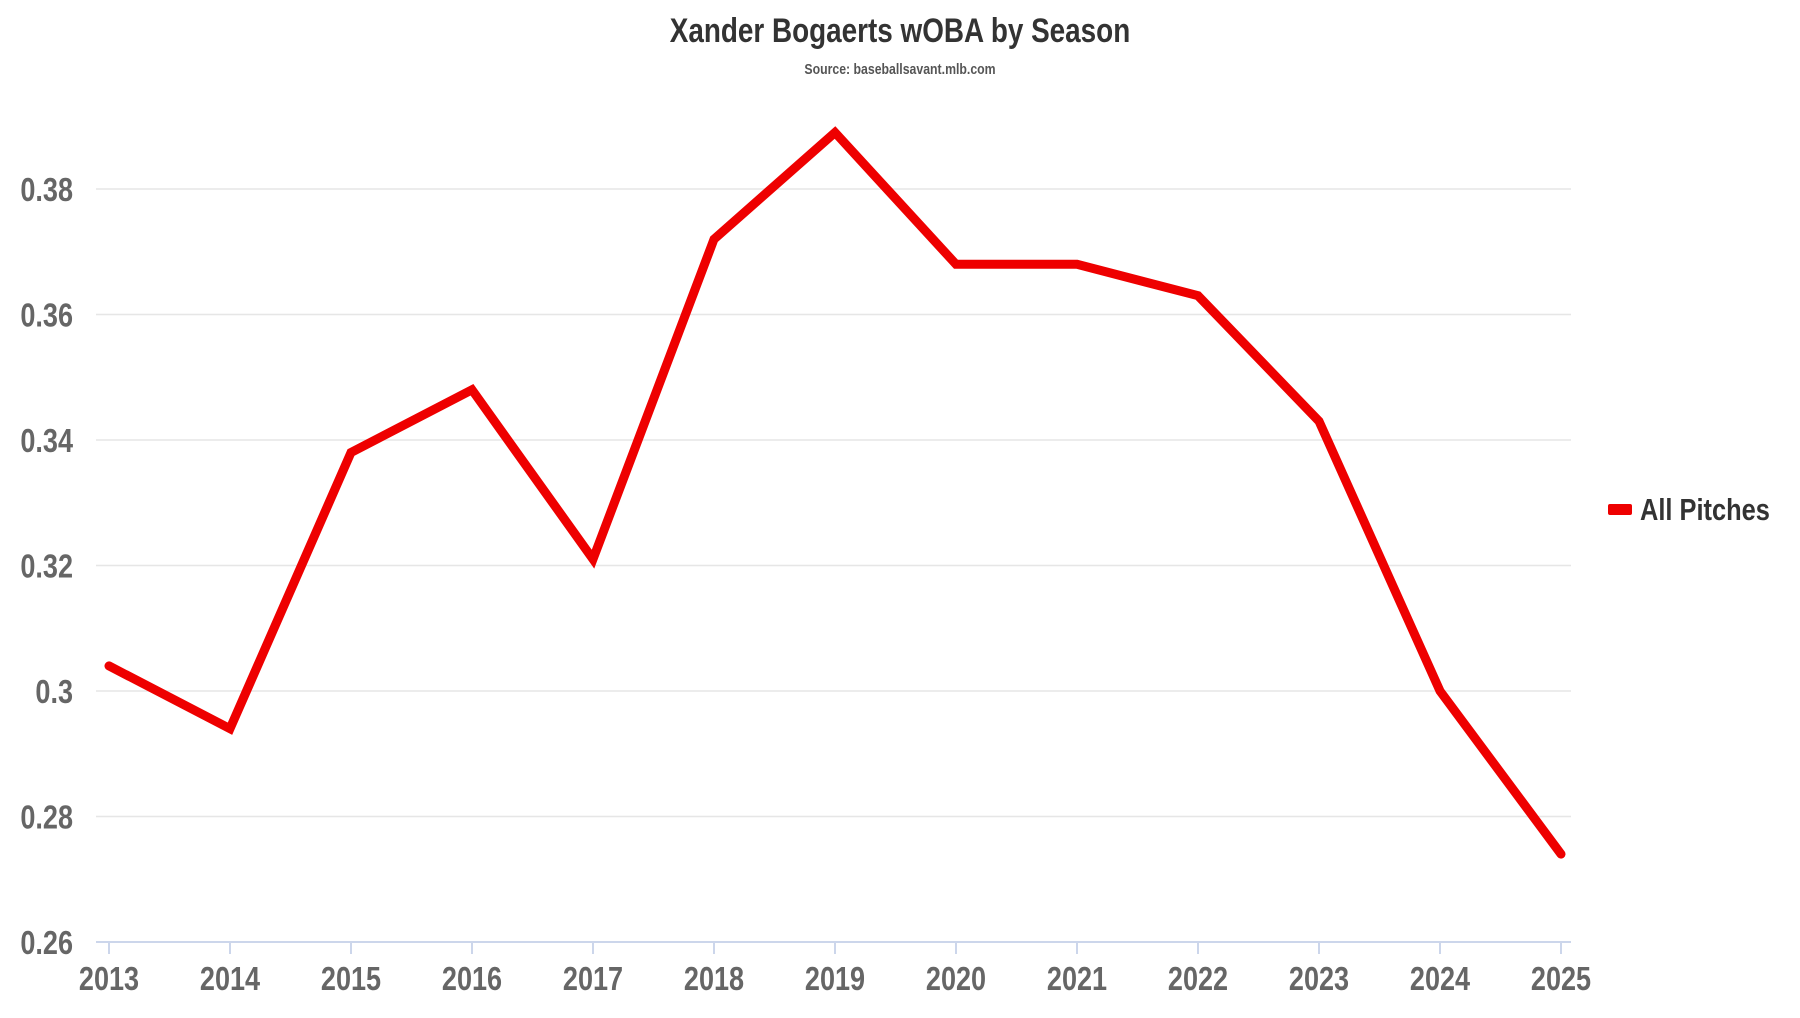 This screenshot has width=1800, height=1018. Describe the element at coordinates (230, 980) in the screenshot. I see `x-tick-label: 2014` at that location.